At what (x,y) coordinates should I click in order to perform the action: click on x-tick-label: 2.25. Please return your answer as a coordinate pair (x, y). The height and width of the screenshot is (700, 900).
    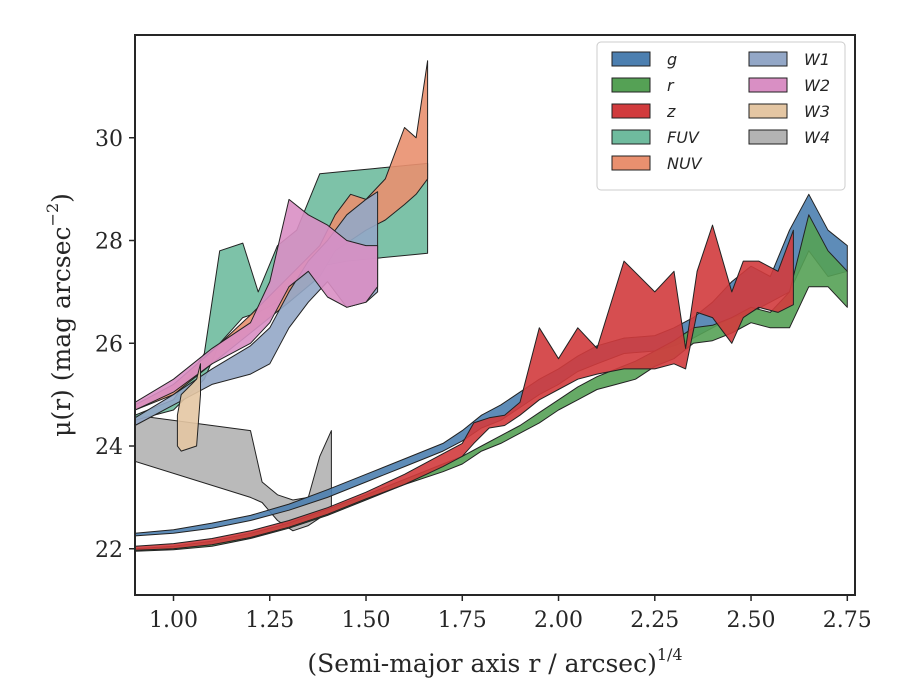
    Looking at the image, I should click on (654, 620).